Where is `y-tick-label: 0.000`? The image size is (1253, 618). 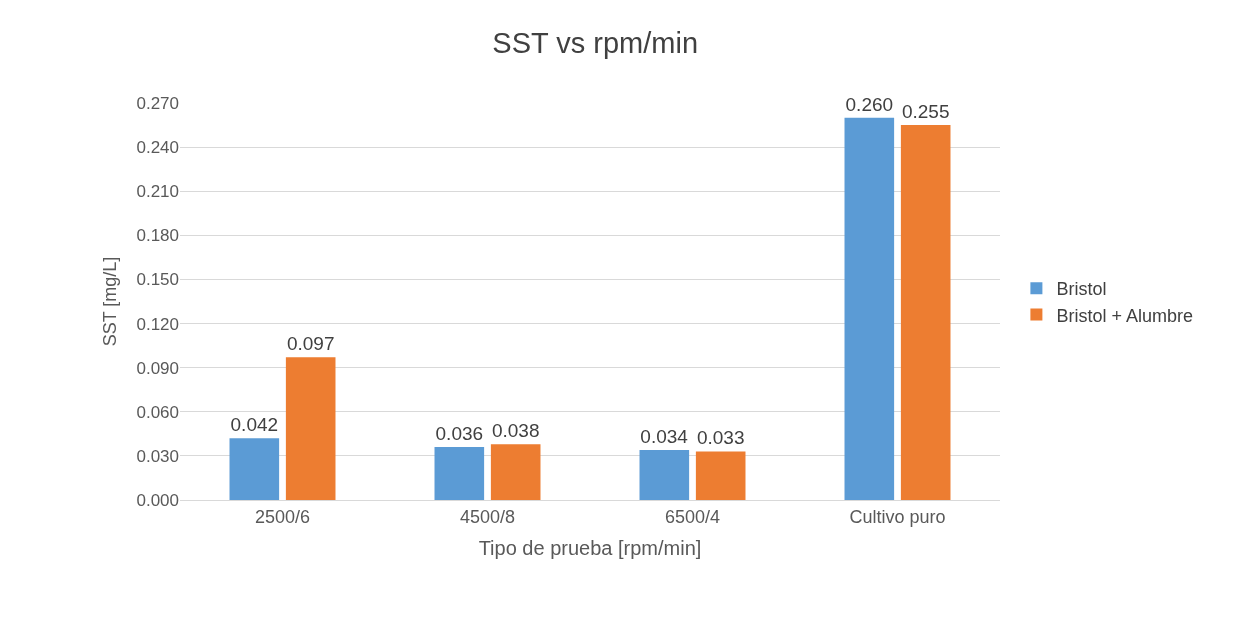
y-tick-label: 0.000 is located at coordinates (157, 500).